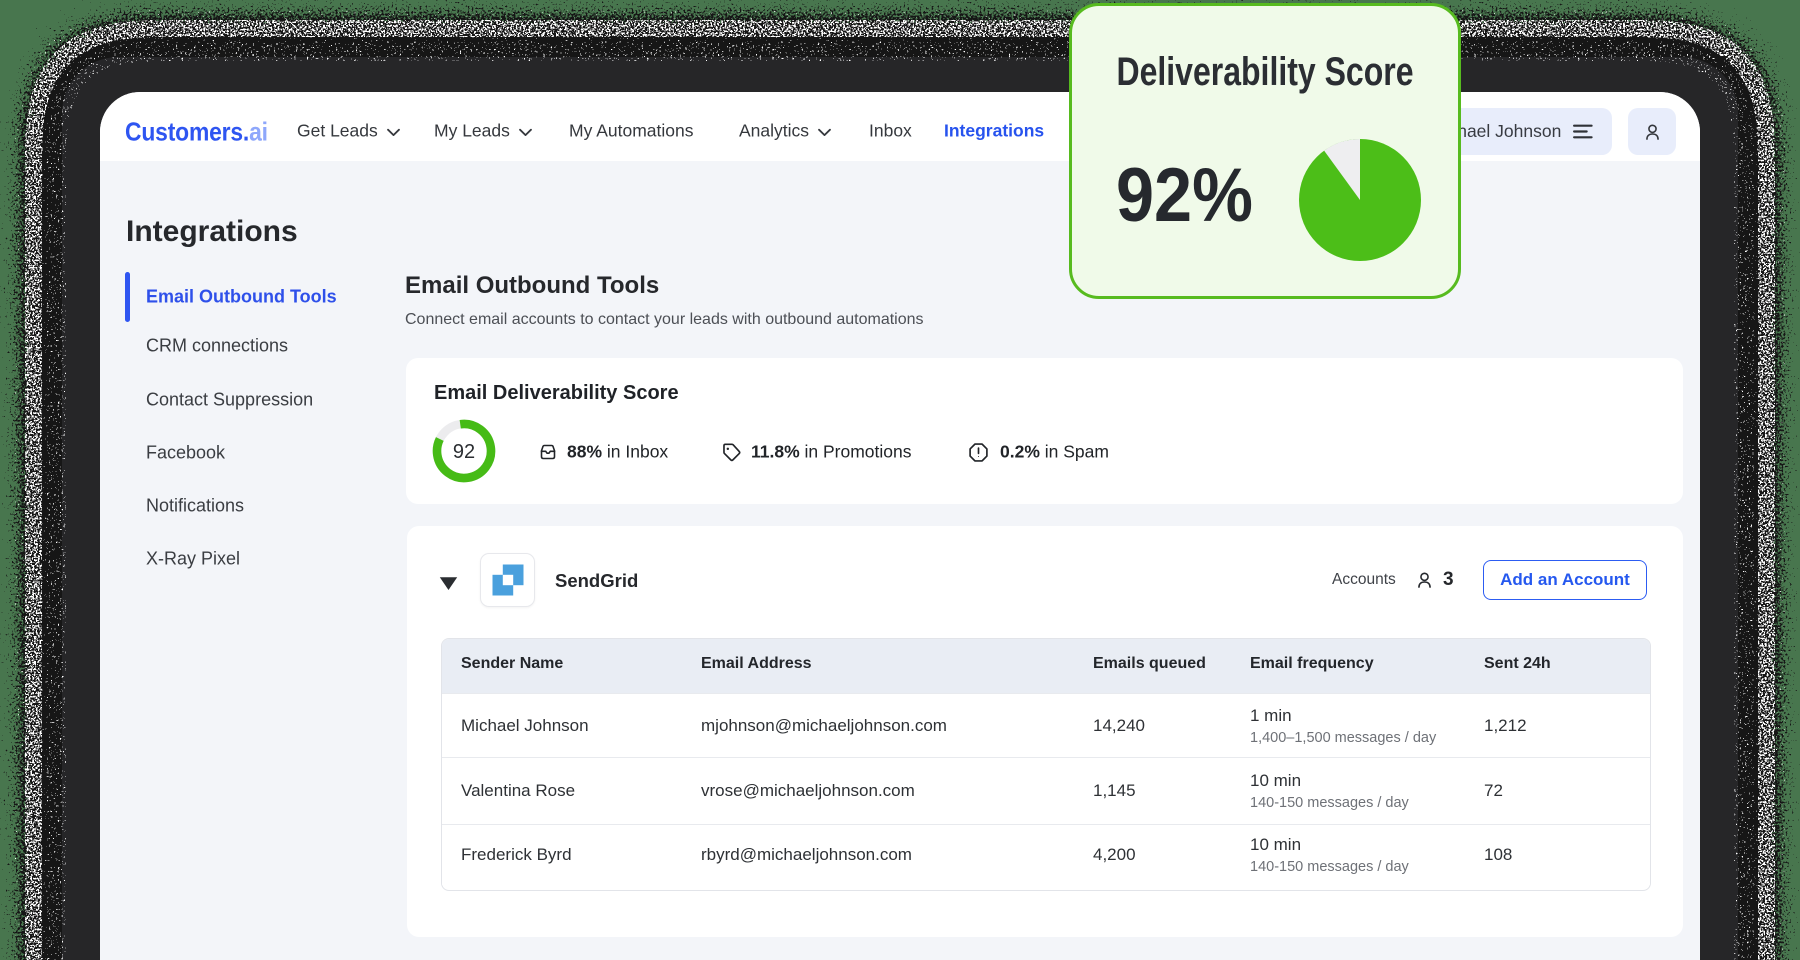 This screenshot has width=1800, height=960. What do you see at coordinates (464, 452) in the screenshot?
I see `svg-text: 92` at bounding box center [464, 452].